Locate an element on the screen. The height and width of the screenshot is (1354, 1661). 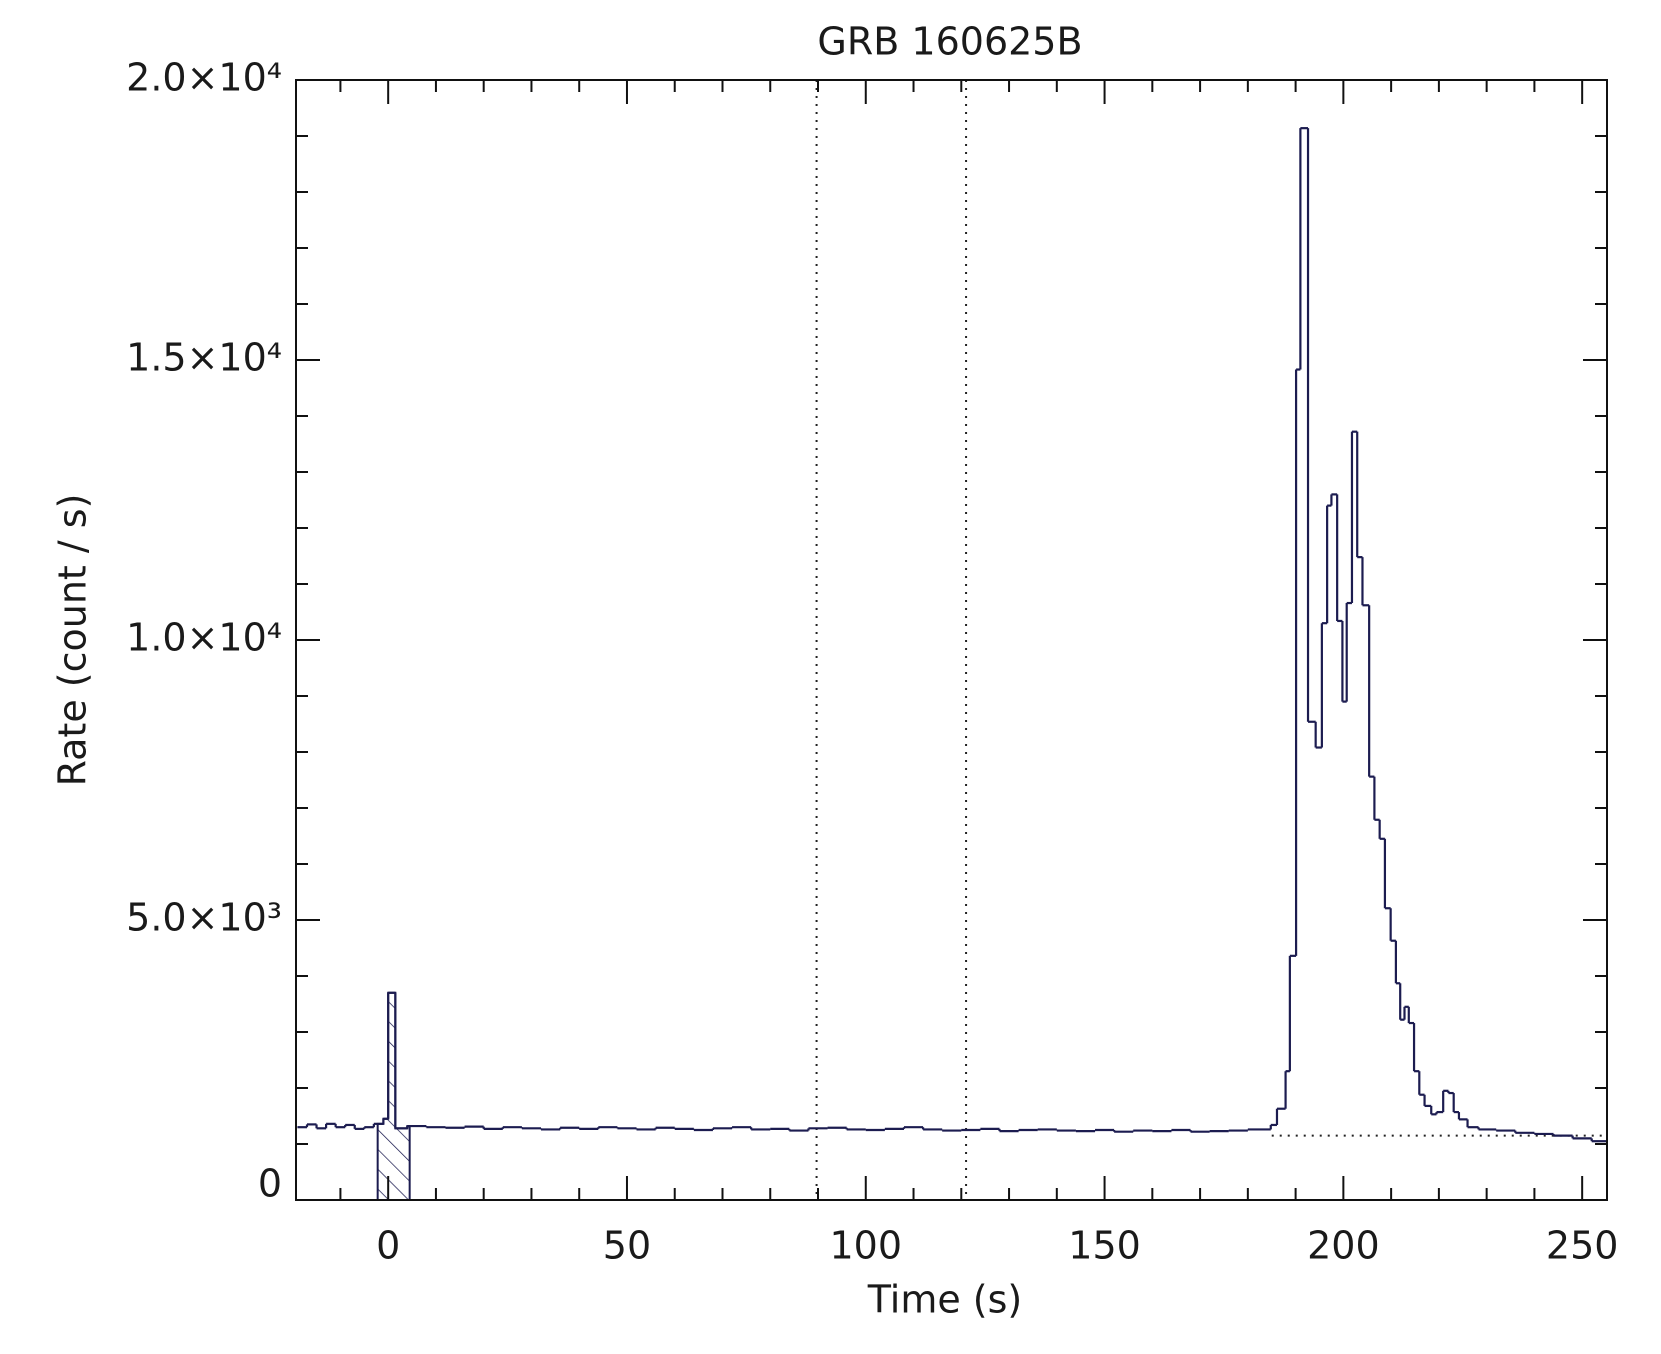
x-axis-label: Time (s) is located at coordinates (945, 1300).